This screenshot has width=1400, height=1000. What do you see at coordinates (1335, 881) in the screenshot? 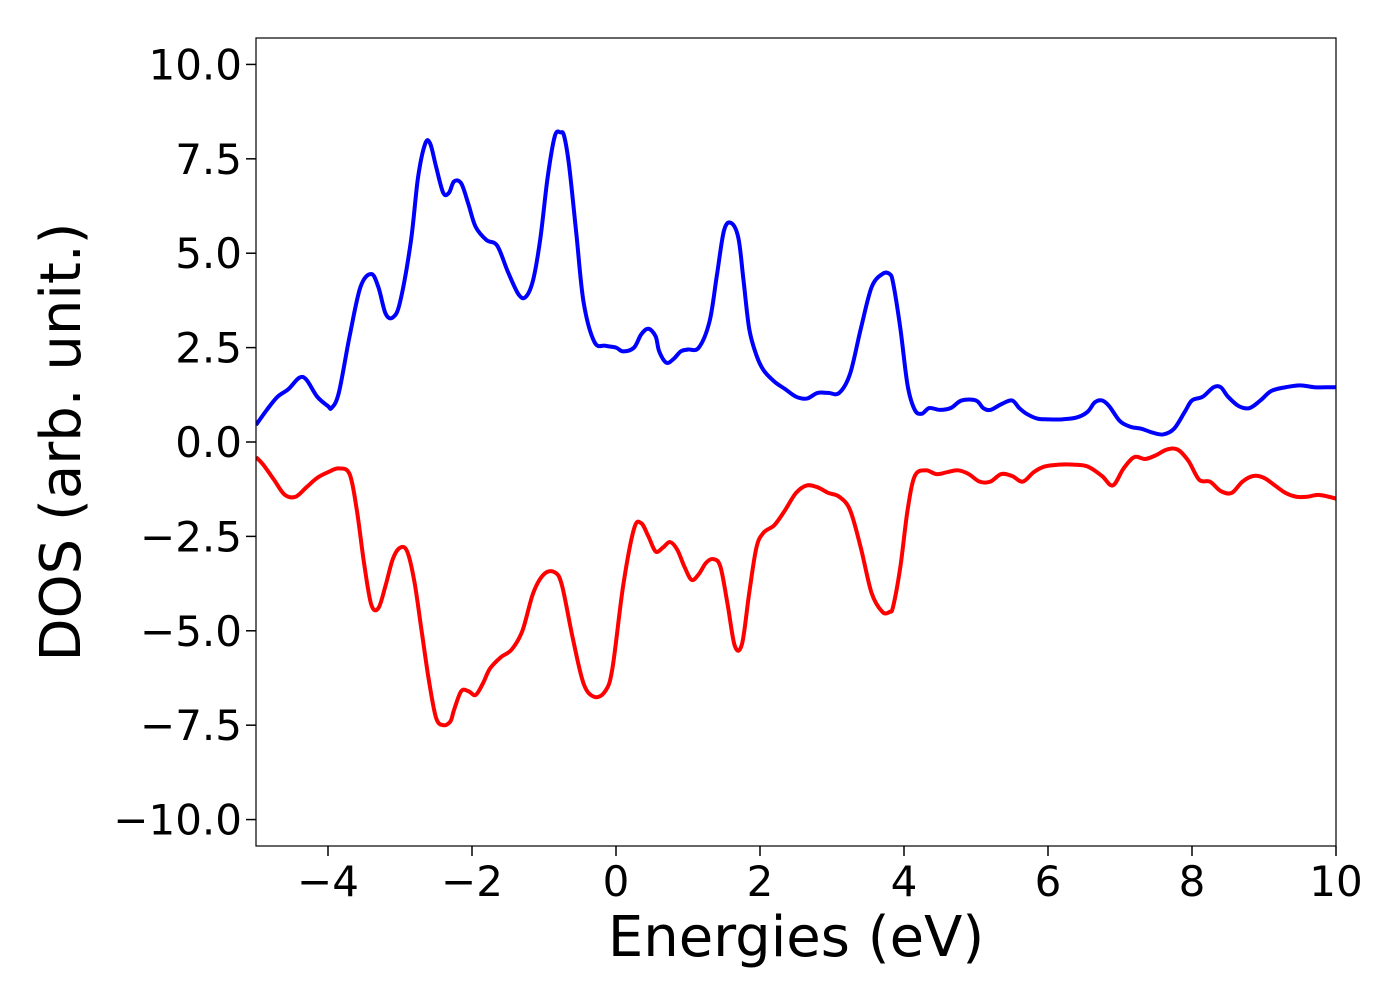
I see `x-tick-label: 10` at bounding box center [1335, 881].